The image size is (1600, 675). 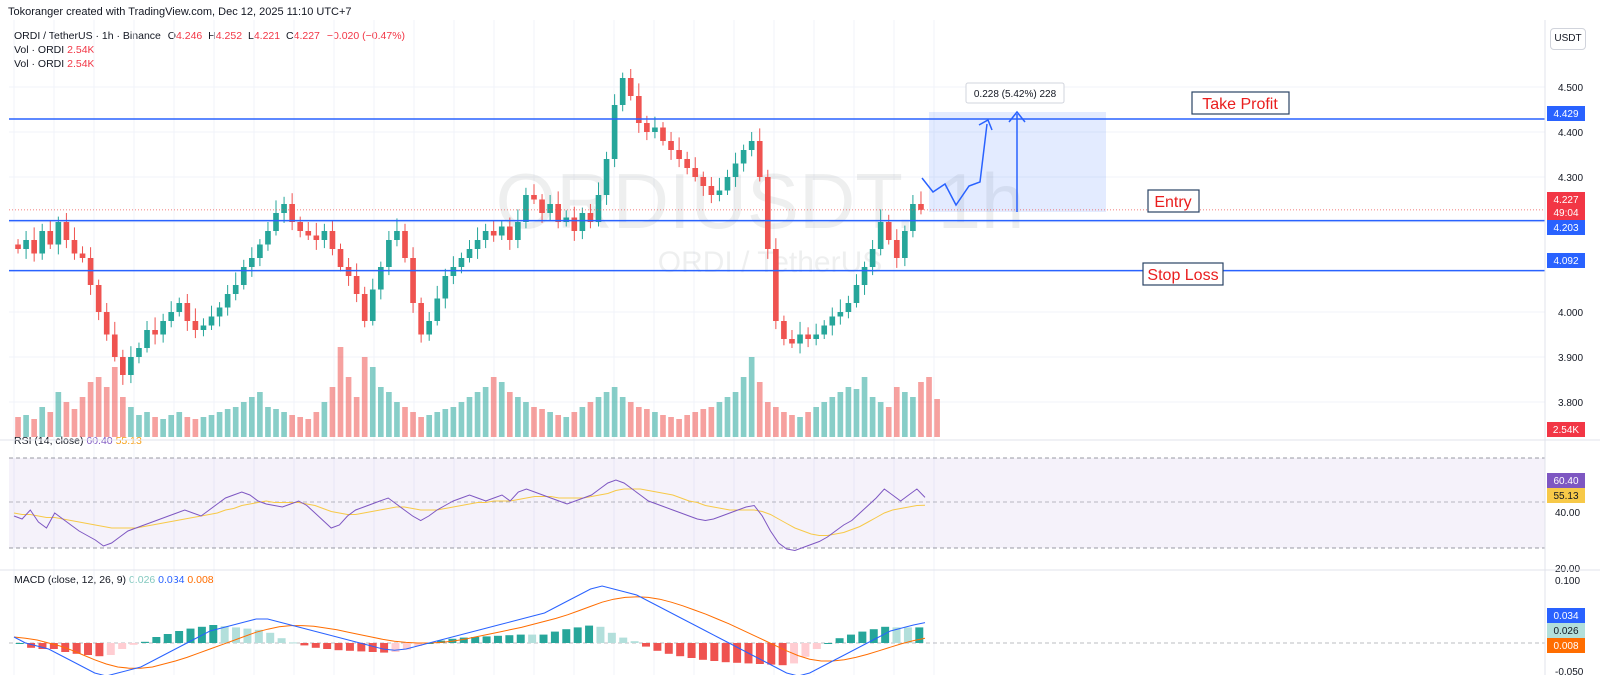 I want to click on take-profit-label: Take Profit, so click(x=1240, y=104).